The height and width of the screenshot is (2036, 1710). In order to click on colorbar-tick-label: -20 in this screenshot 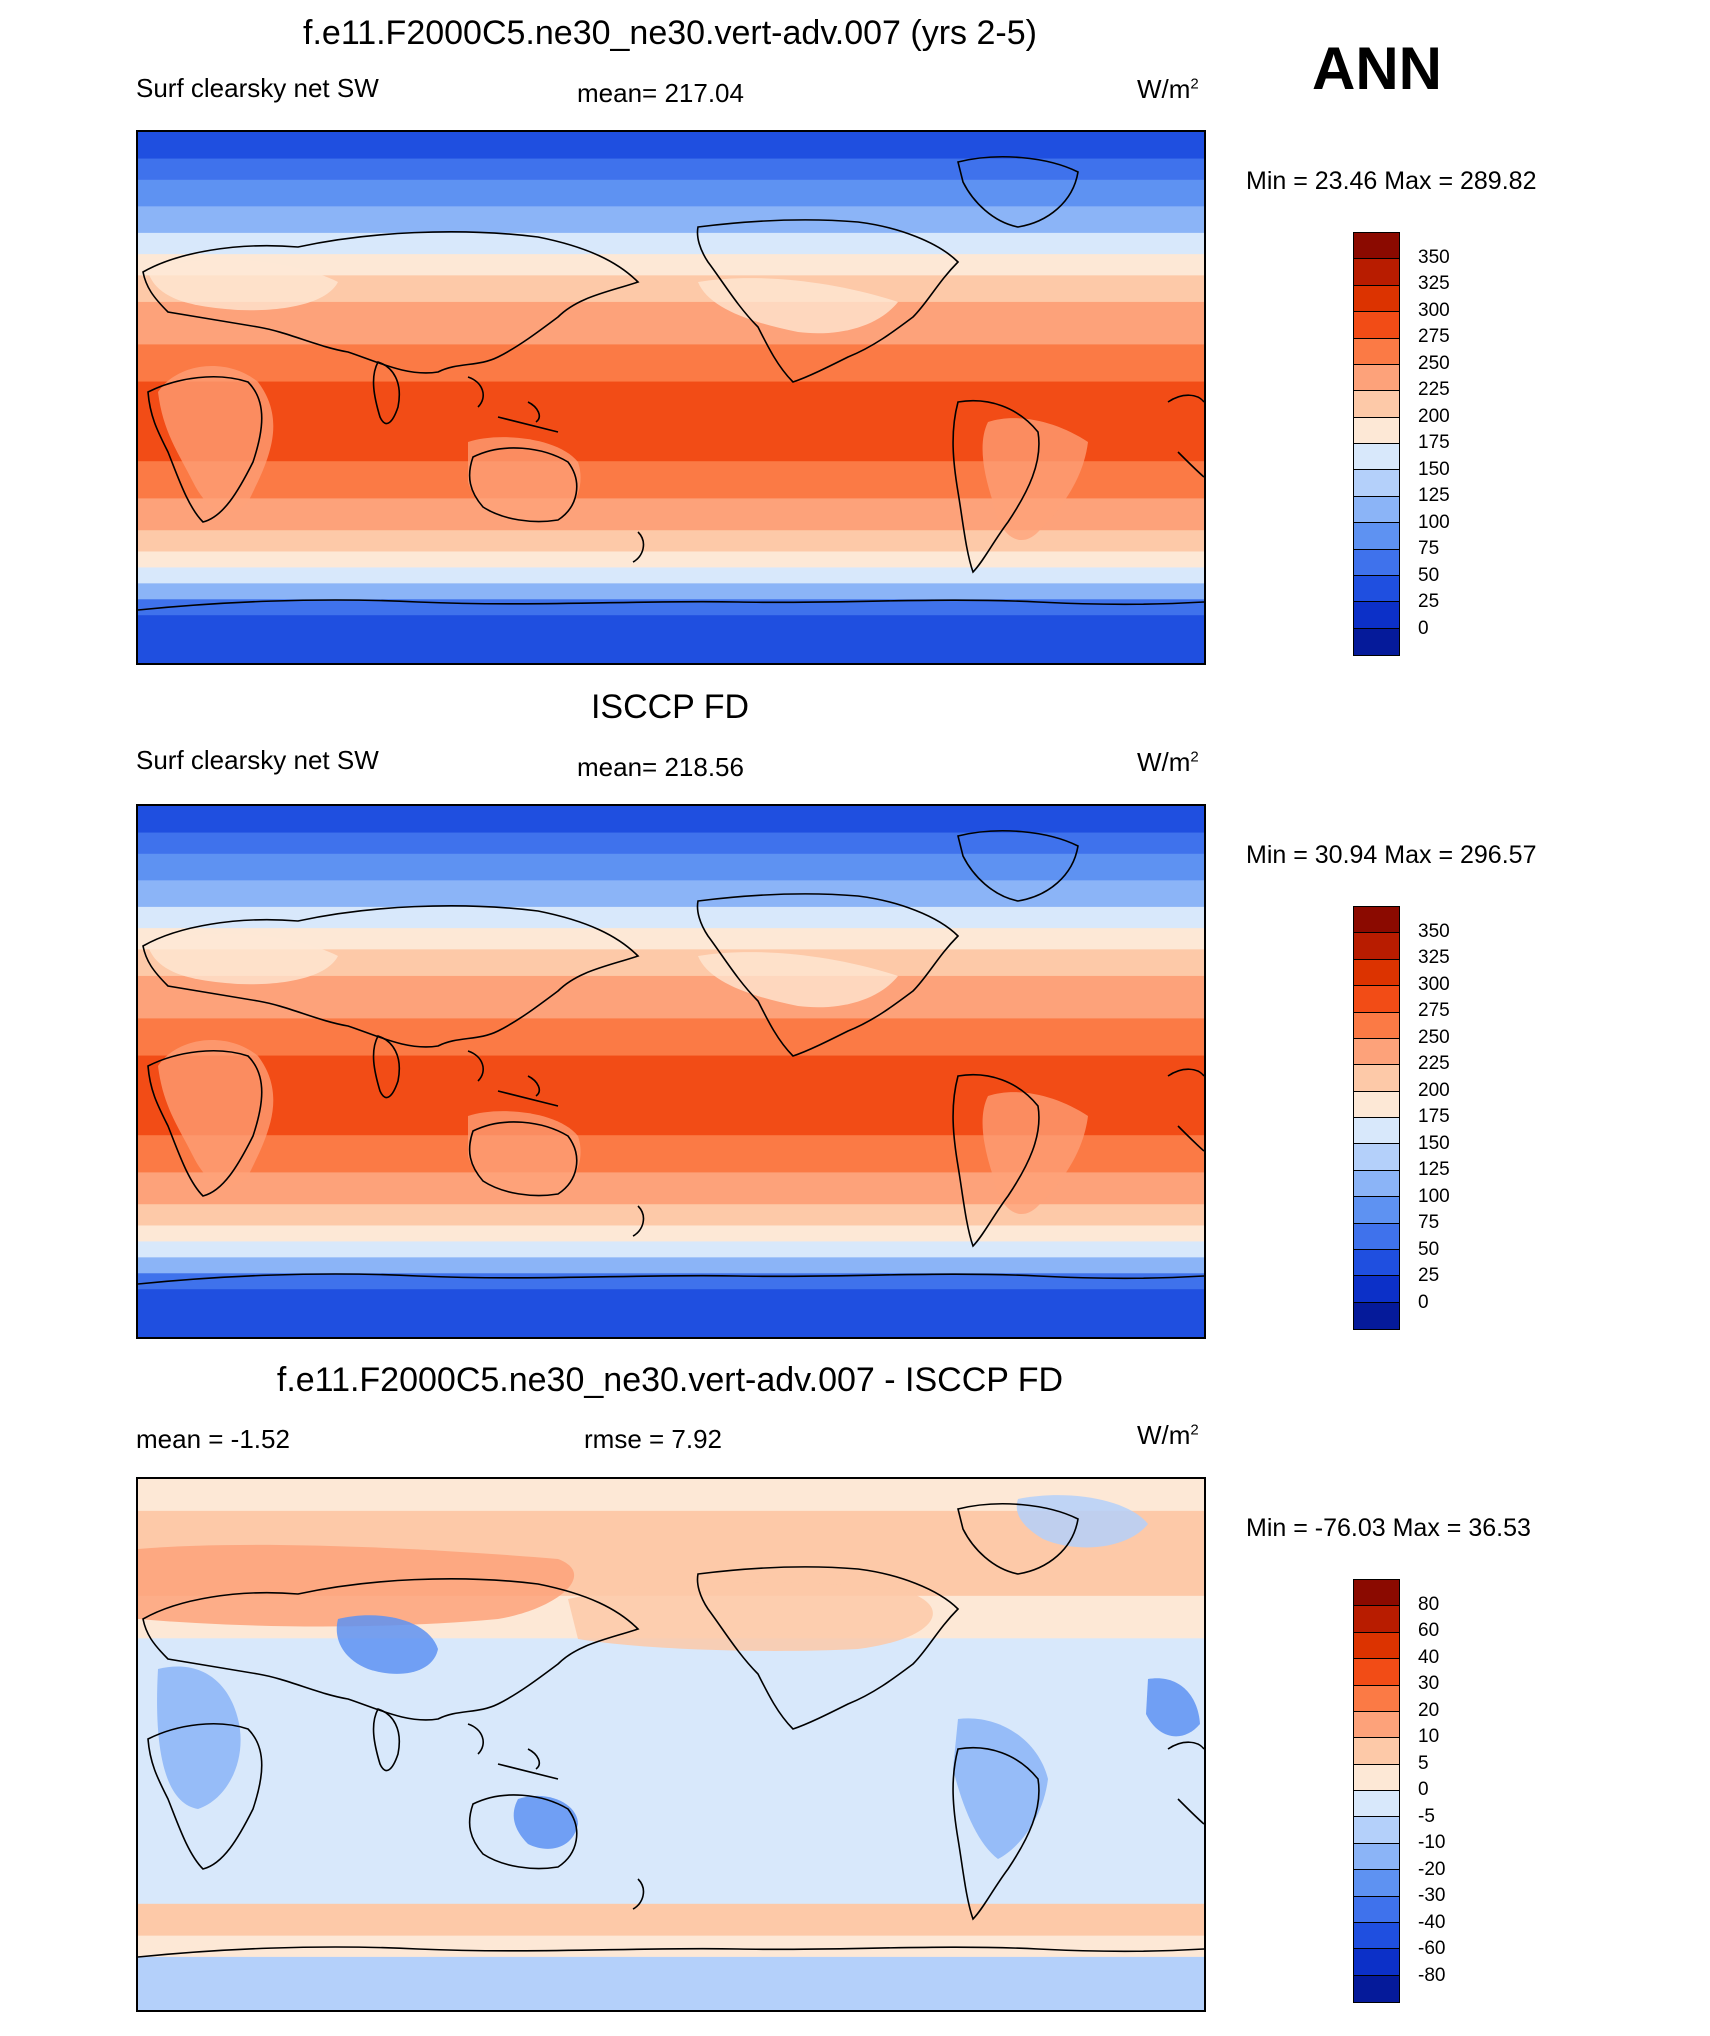, I will do `click(1432, 1869)`.